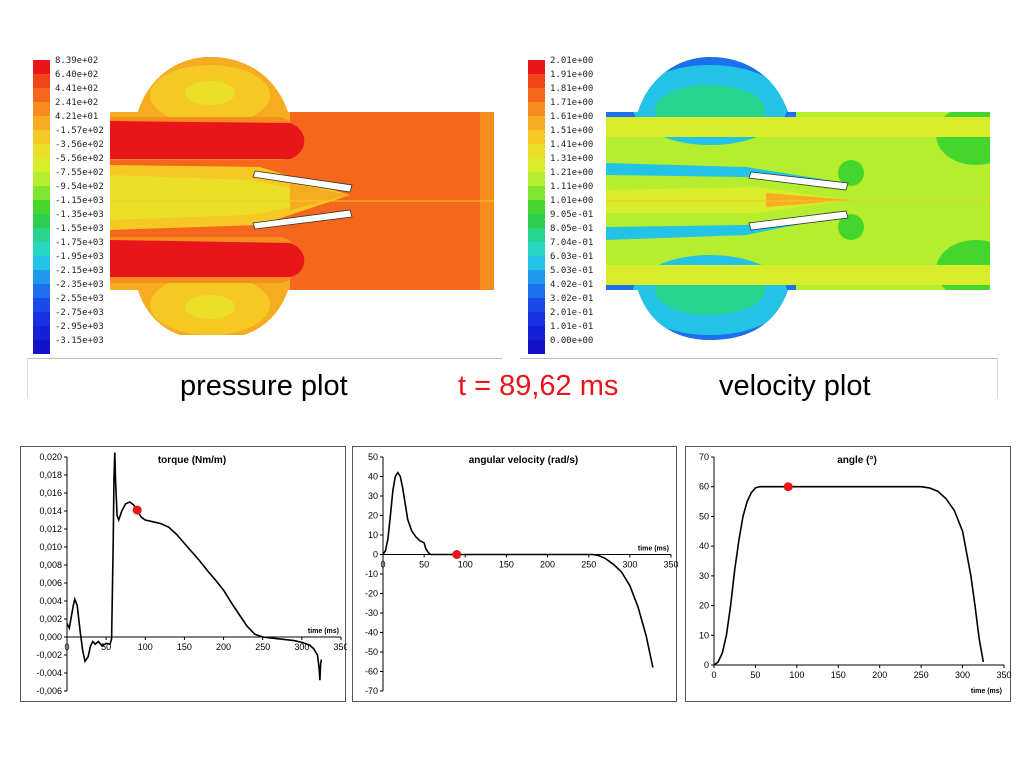 This screenshot has height=768, width=1024. I want to click on y-tick-label: -0,002, so click(49, 655).